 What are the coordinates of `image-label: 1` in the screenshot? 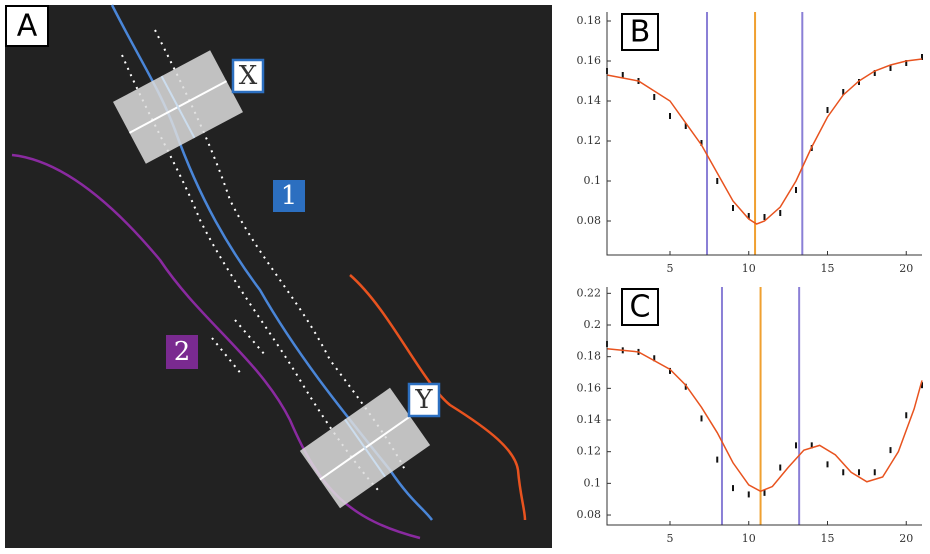 It's located at (289, 196).